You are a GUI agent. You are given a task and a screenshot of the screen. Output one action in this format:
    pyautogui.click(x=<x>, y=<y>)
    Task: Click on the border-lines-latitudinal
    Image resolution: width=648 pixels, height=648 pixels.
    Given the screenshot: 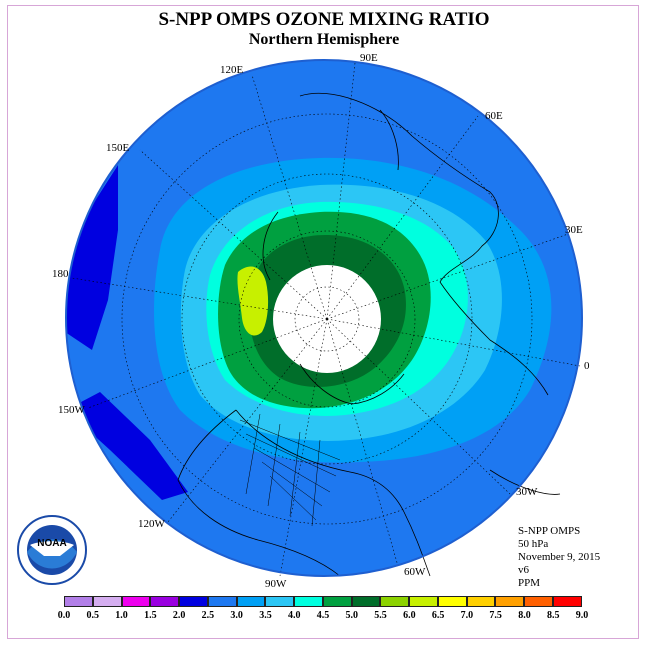 What is the action you would take?
    pyautogui.click(x=290, y=470)
    